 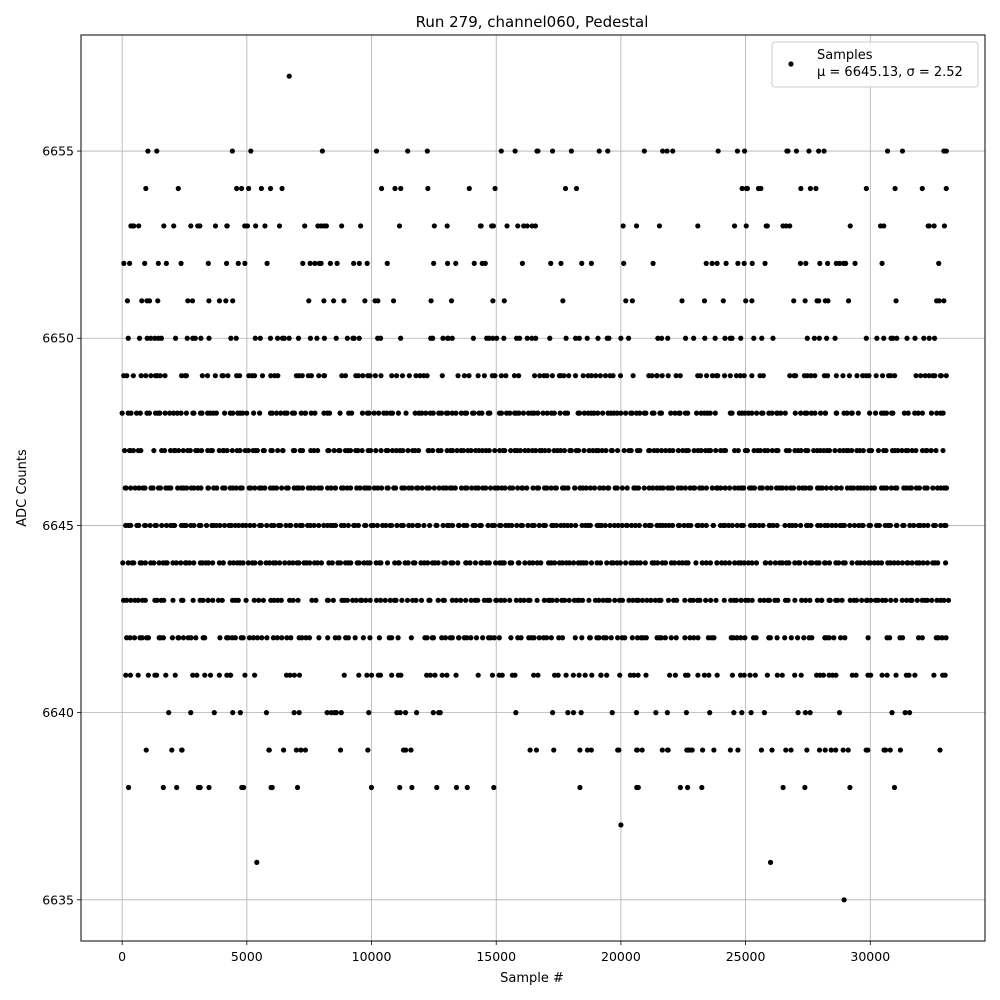 I want to click on y-tick-label: 6645, so click(x=58, y=525).